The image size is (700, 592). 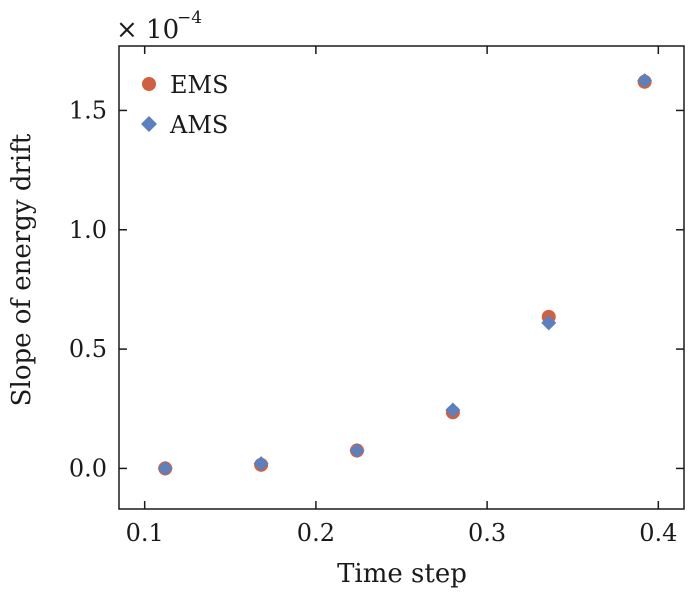 What do you see at coordinates (88, 468) in the screenshot?
I see `y-tick-label: 0.0` at bounding box center [88, 468].